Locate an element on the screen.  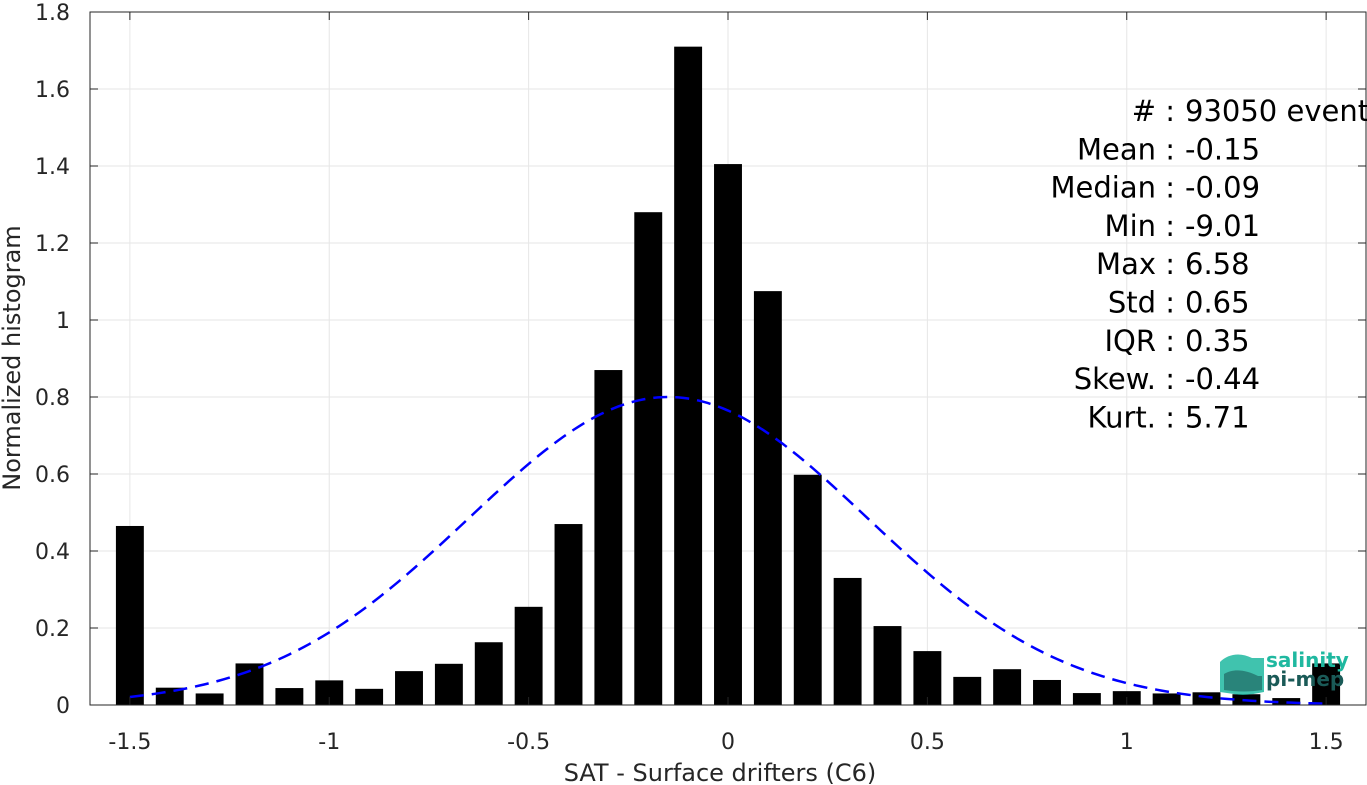
y-tick-label: 1.4 is located at coordinates (52, 167).